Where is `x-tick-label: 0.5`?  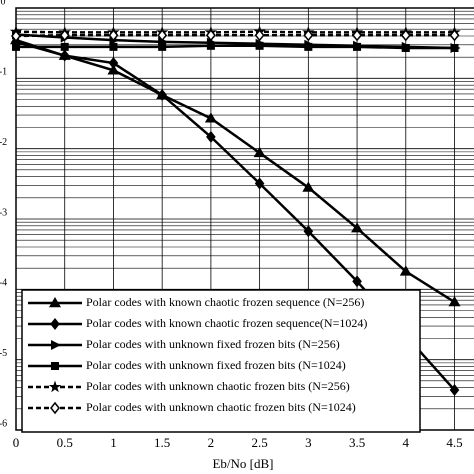
x-tick-label: 0.5 is located at coordinates (65, 442).